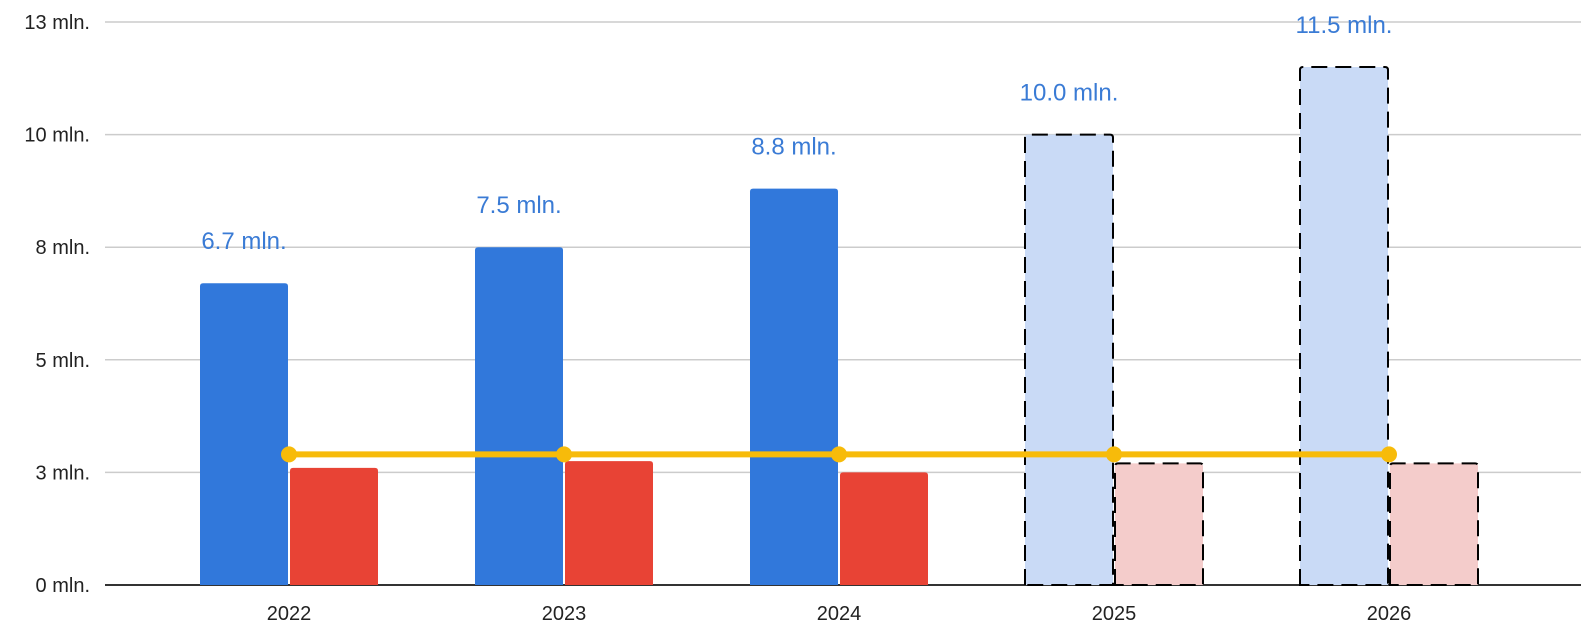 Image resolution: width=1581 pixels, height=627 pixels. Describe the element at coordinates (289, 614) in the screenshot. I see `x-tick-label: 2022` at that location.